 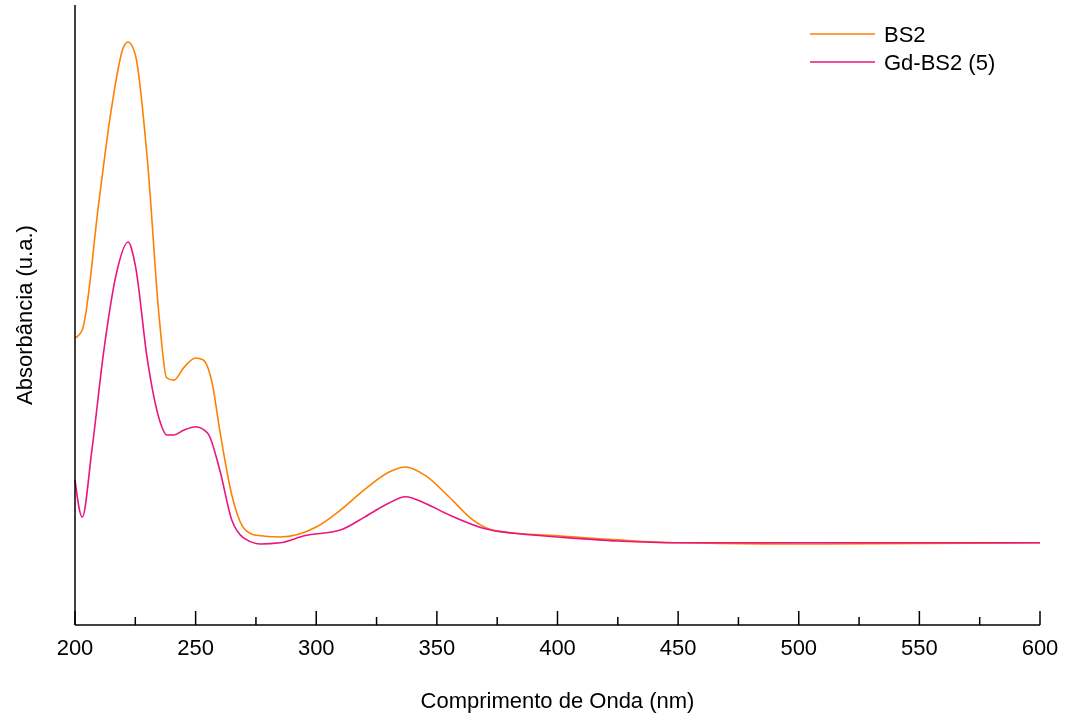 What do you see at coordinates (919, 647) in the screenshot?
I see `x-tick-label: 550` at bounding box center [919, 647].